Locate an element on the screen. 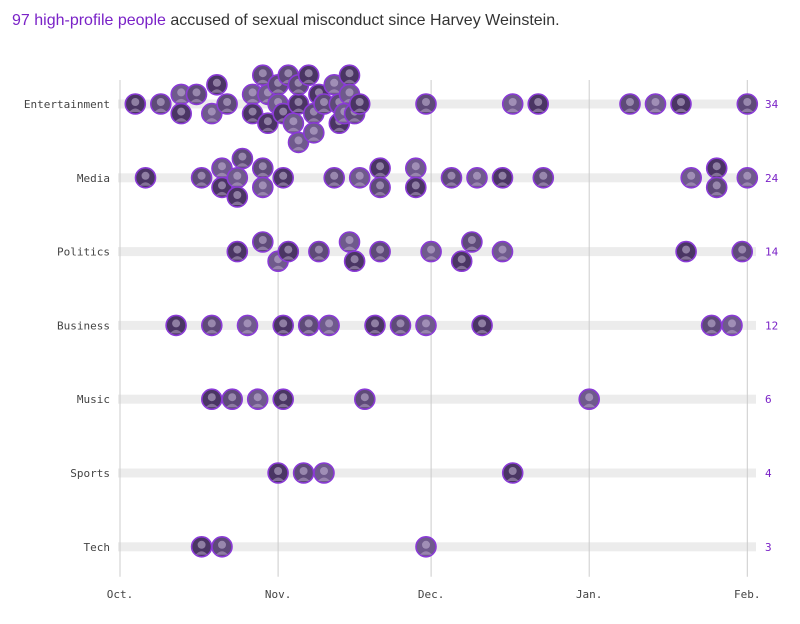 Image resolution: width=800 pixels, height=624 pixels. category-label: Music is located at coordinates (93, 399).